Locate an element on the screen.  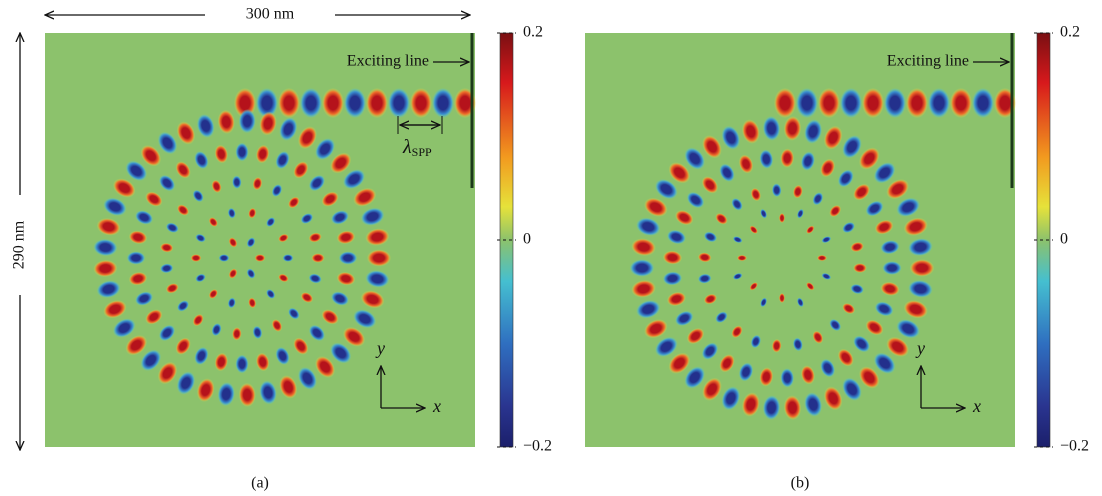
axis-label: y is located at coordinates (920, 348).